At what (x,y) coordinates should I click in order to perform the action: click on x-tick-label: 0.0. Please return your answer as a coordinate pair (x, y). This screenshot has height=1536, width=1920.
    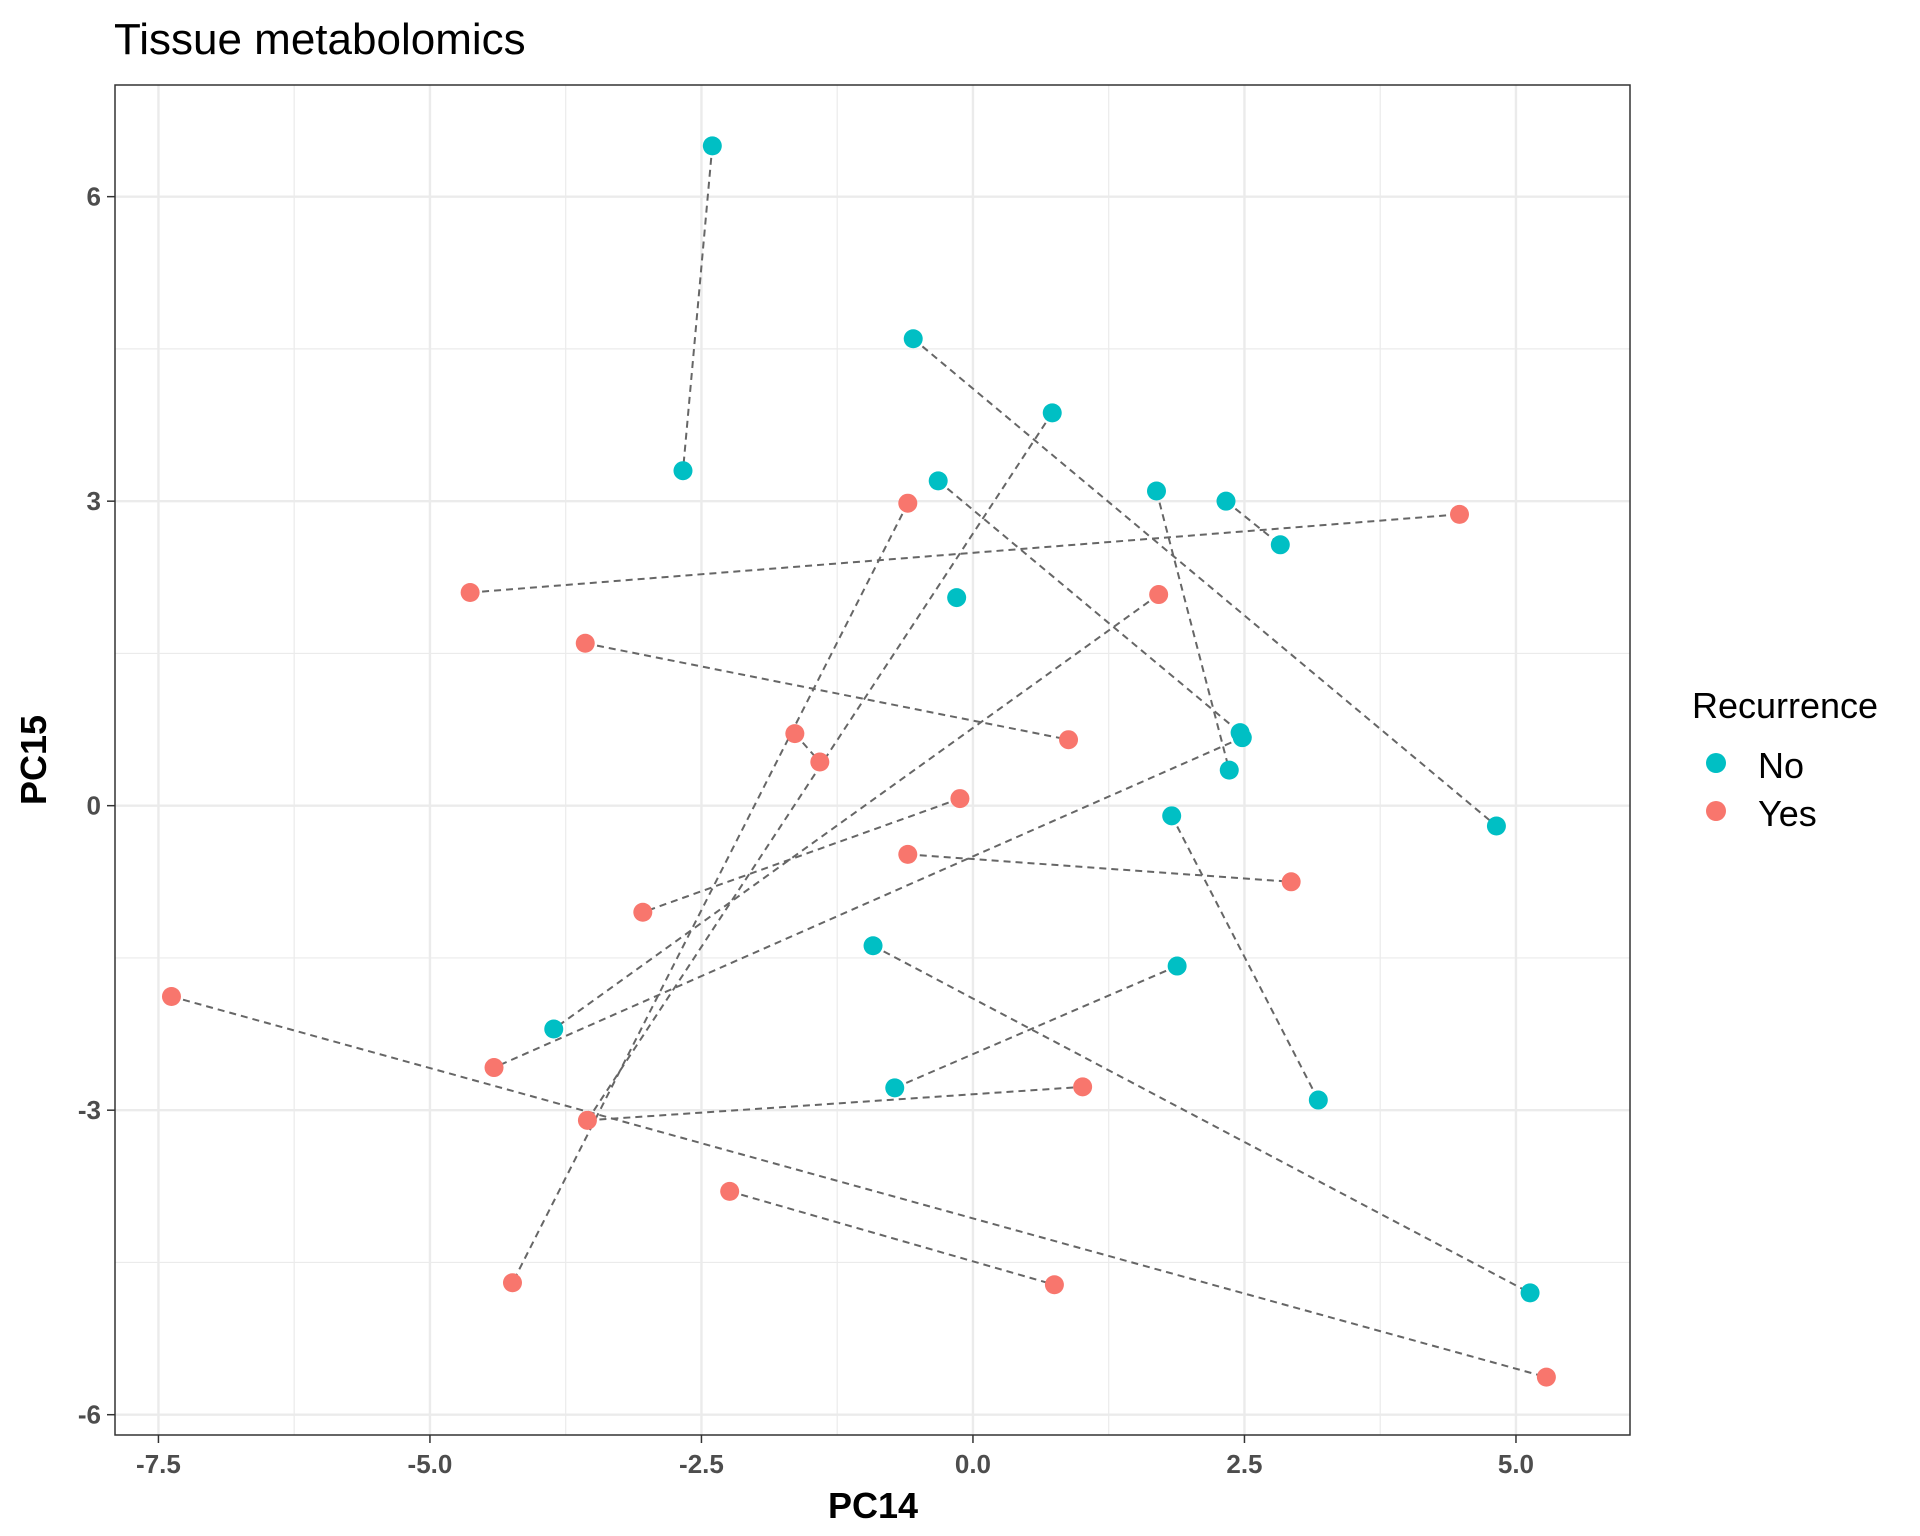
    Looking at the image, I should click on (973, 1464).